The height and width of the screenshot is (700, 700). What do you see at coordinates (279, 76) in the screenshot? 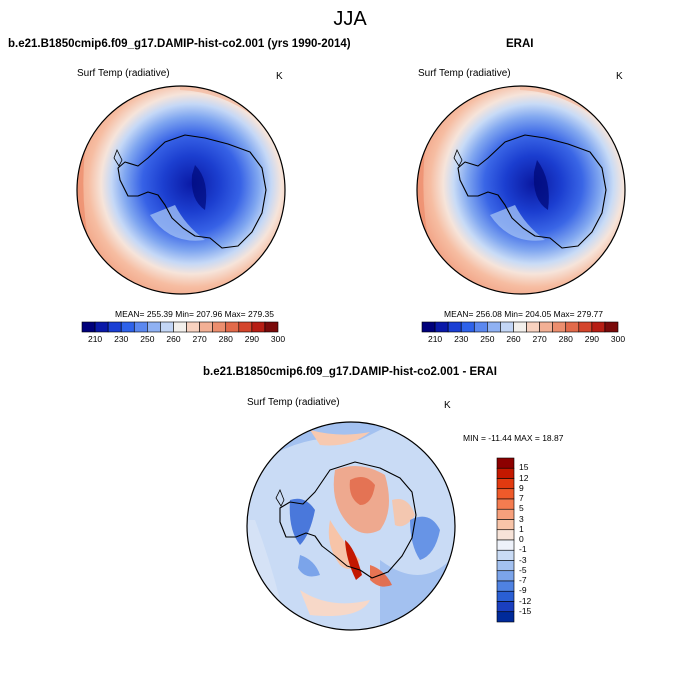
I see `model-units-label: K` at bounding box center [279, 76].